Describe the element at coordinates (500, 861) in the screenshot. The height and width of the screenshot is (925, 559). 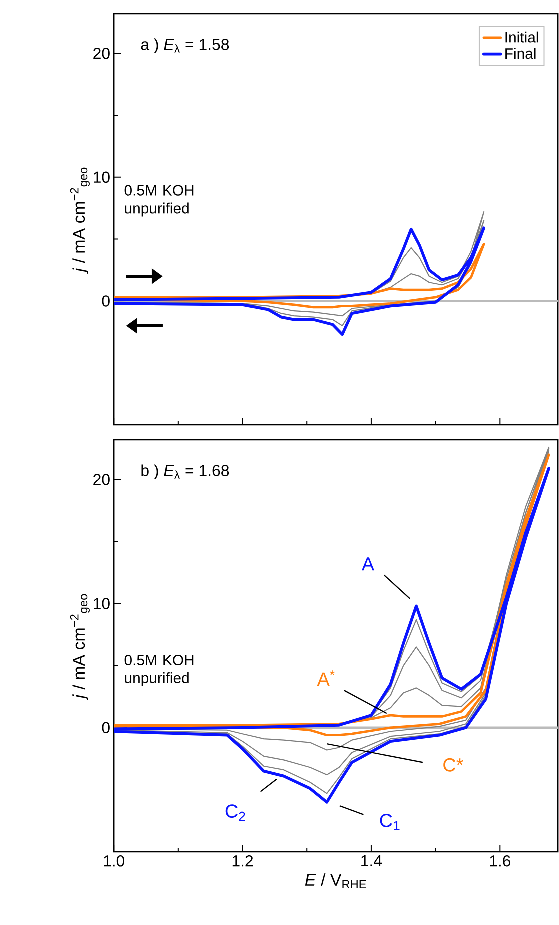
I see `x-tick-label: 1.6` at that location.